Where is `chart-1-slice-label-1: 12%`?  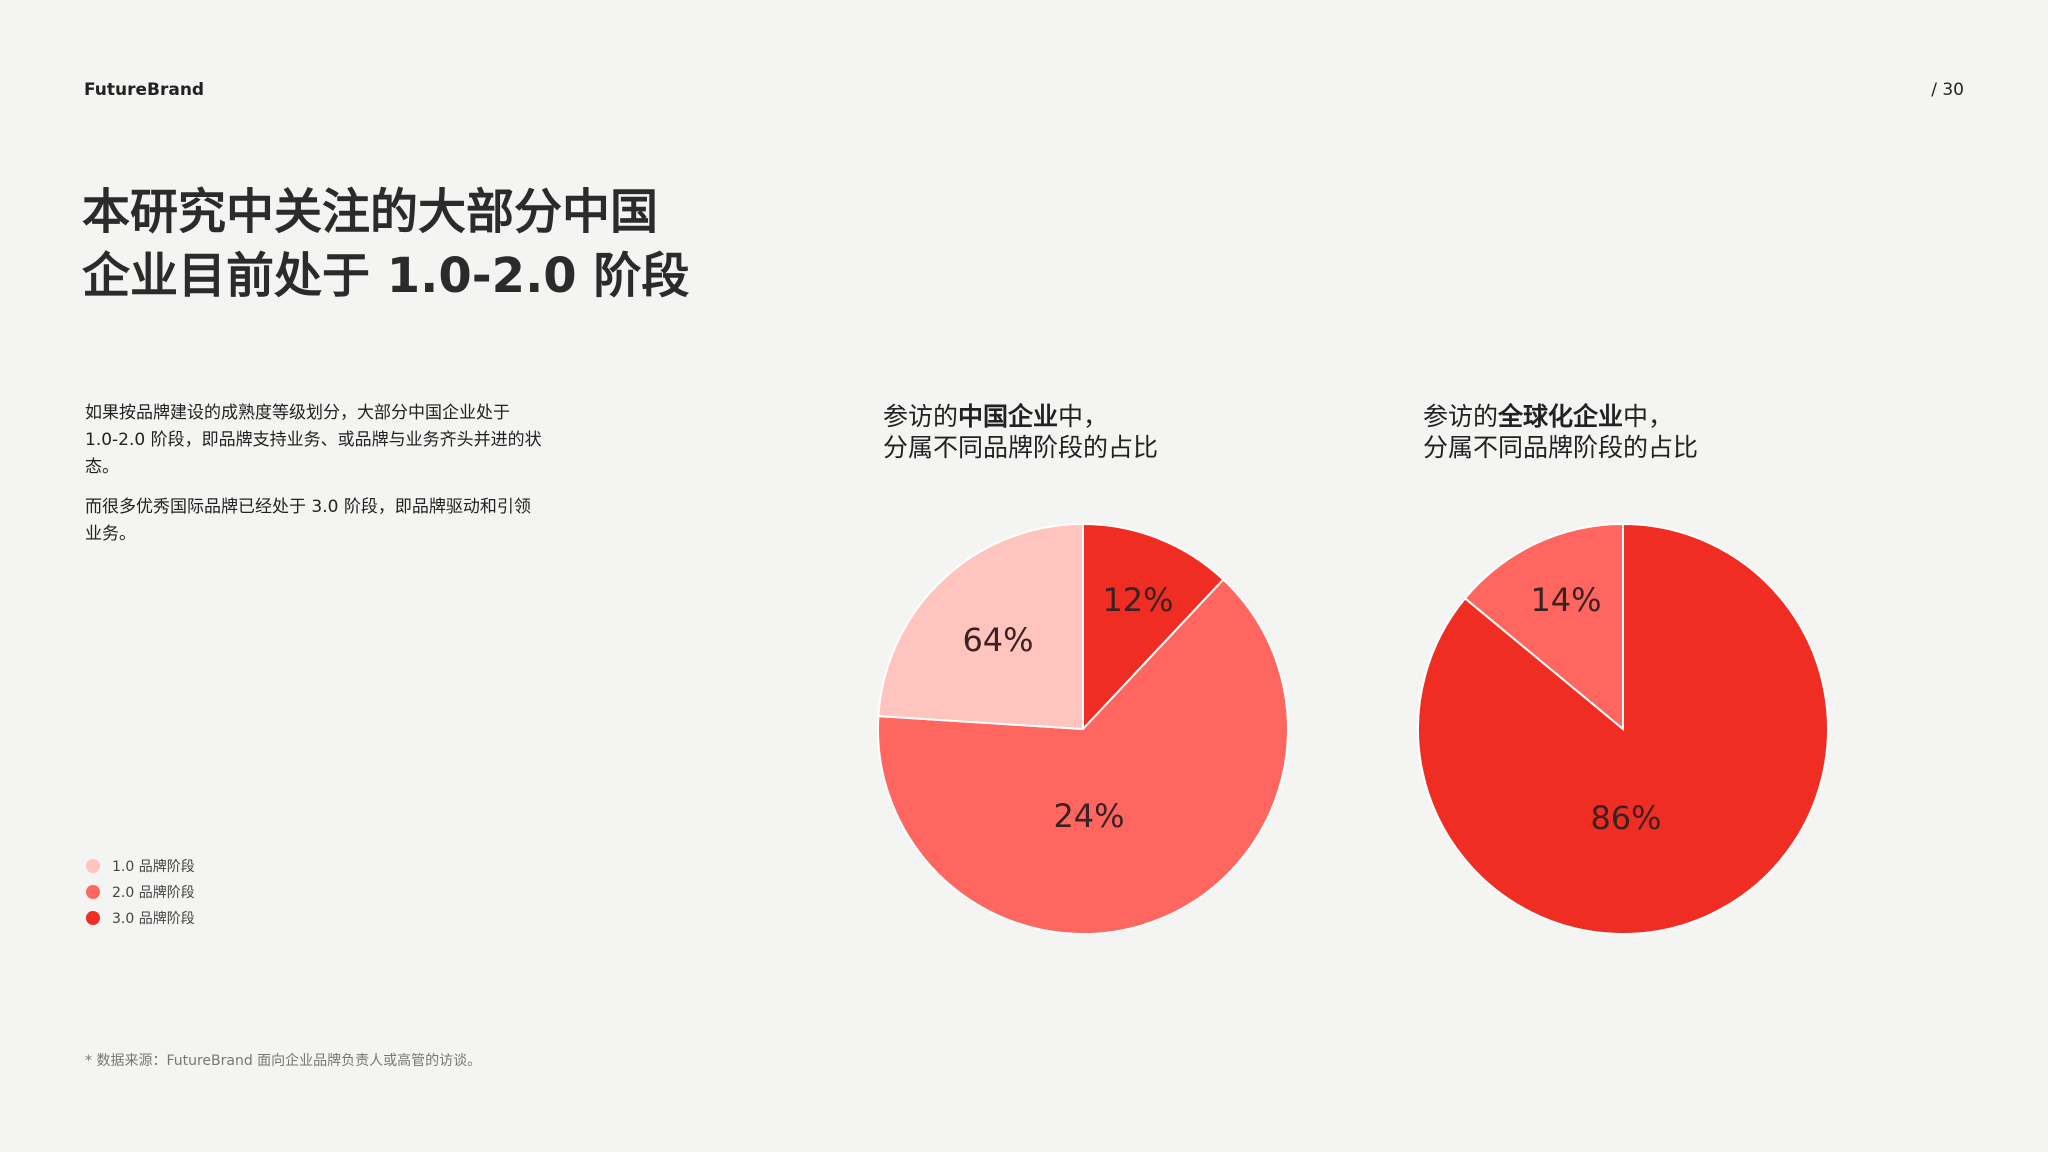
chart-1-slice-label-1: 12% is located at coordinates (1137, 600).